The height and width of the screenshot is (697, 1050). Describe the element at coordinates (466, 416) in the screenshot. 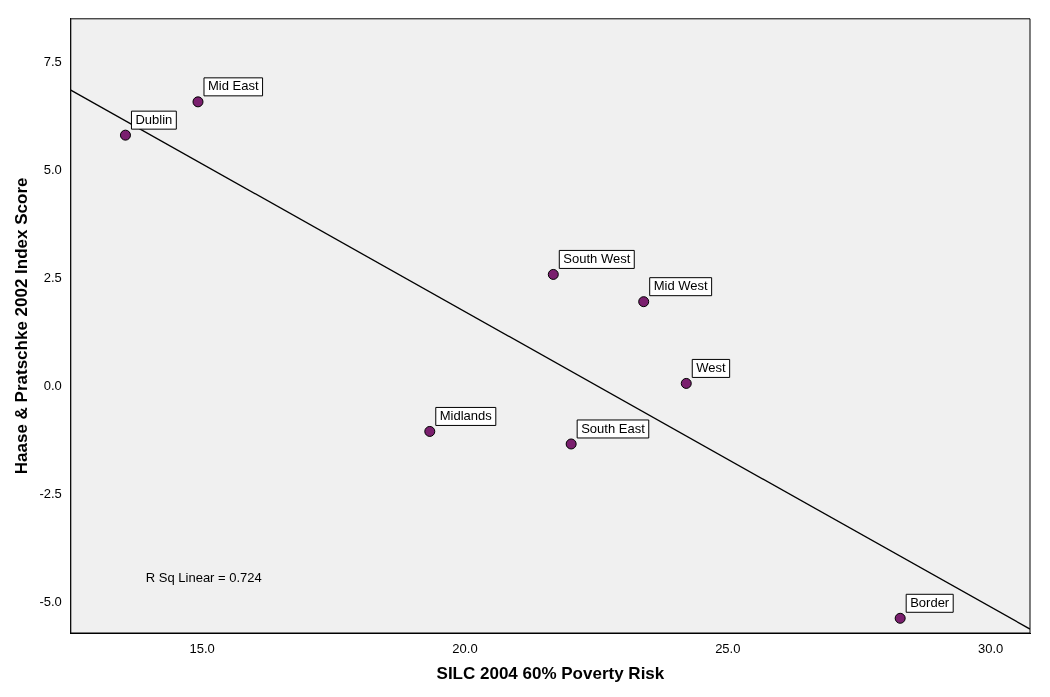

I see `annotation: Midlands` at that location.